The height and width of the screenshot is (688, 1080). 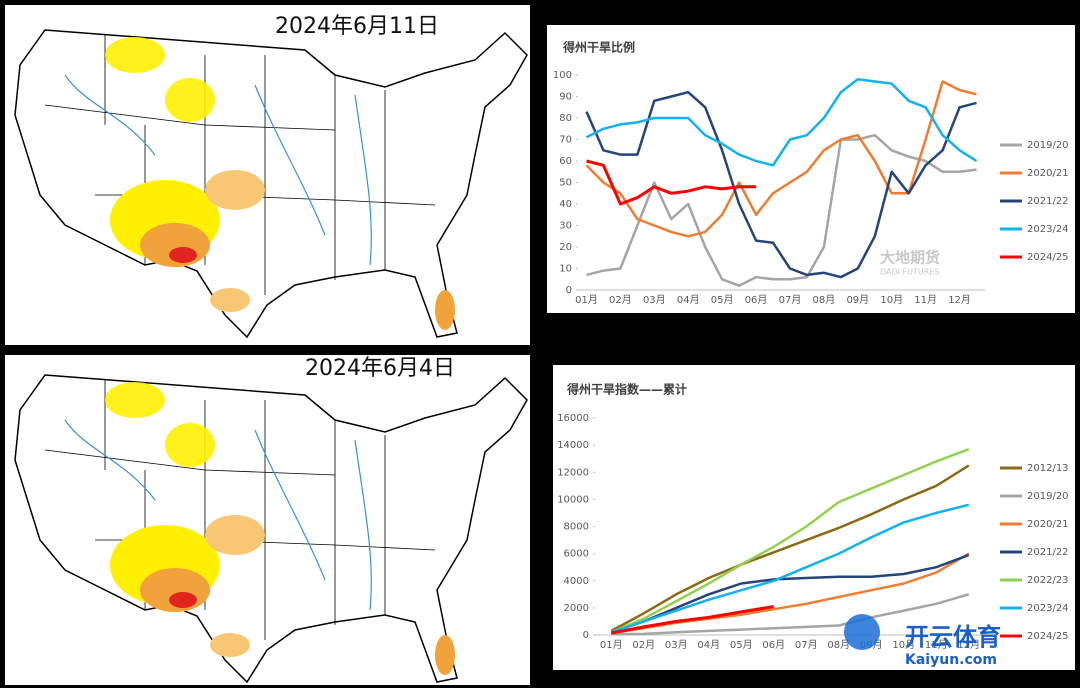 I want to click on y-tick-label: 4000, so click(x=576, y=581).